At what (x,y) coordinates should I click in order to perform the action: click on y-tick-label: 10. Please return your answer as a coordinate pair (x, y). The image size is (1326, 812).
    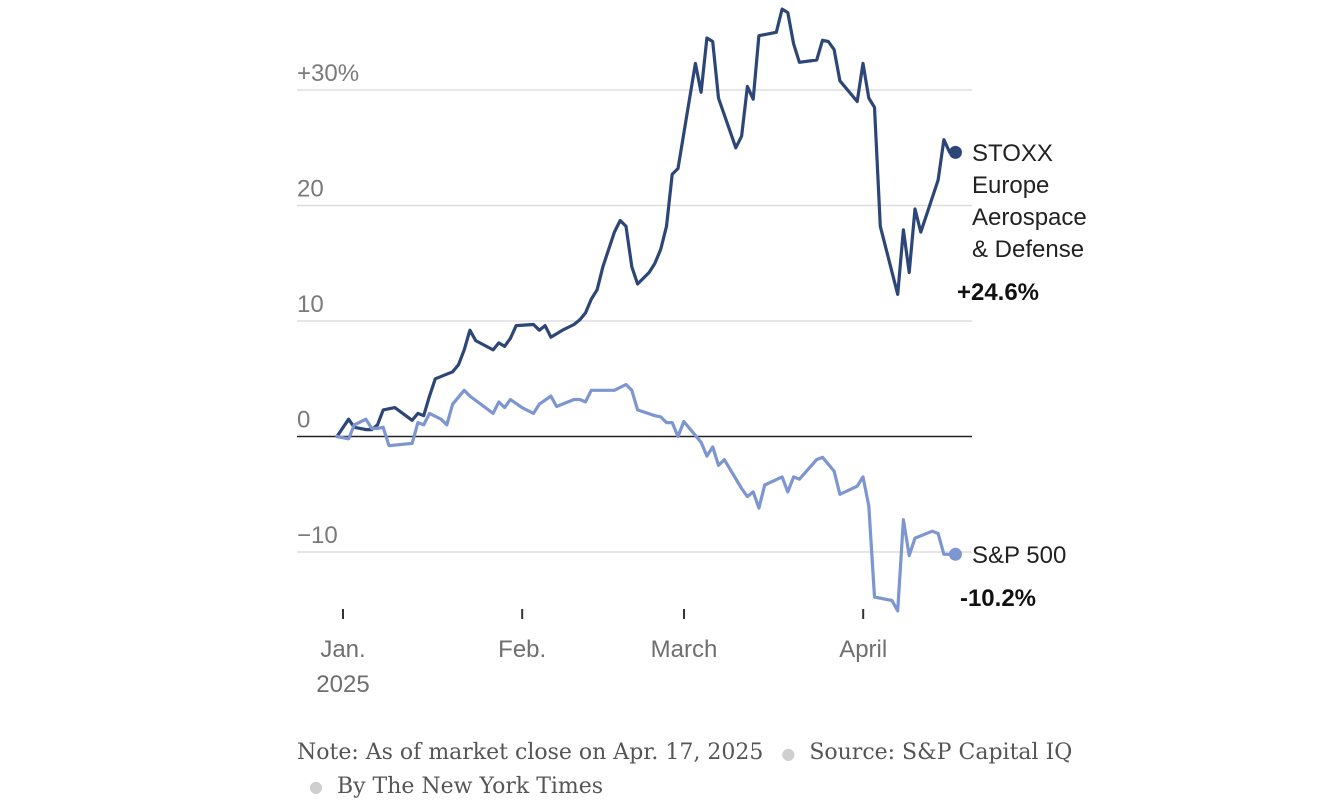
    Looking at the image, I should click on (310, 304).